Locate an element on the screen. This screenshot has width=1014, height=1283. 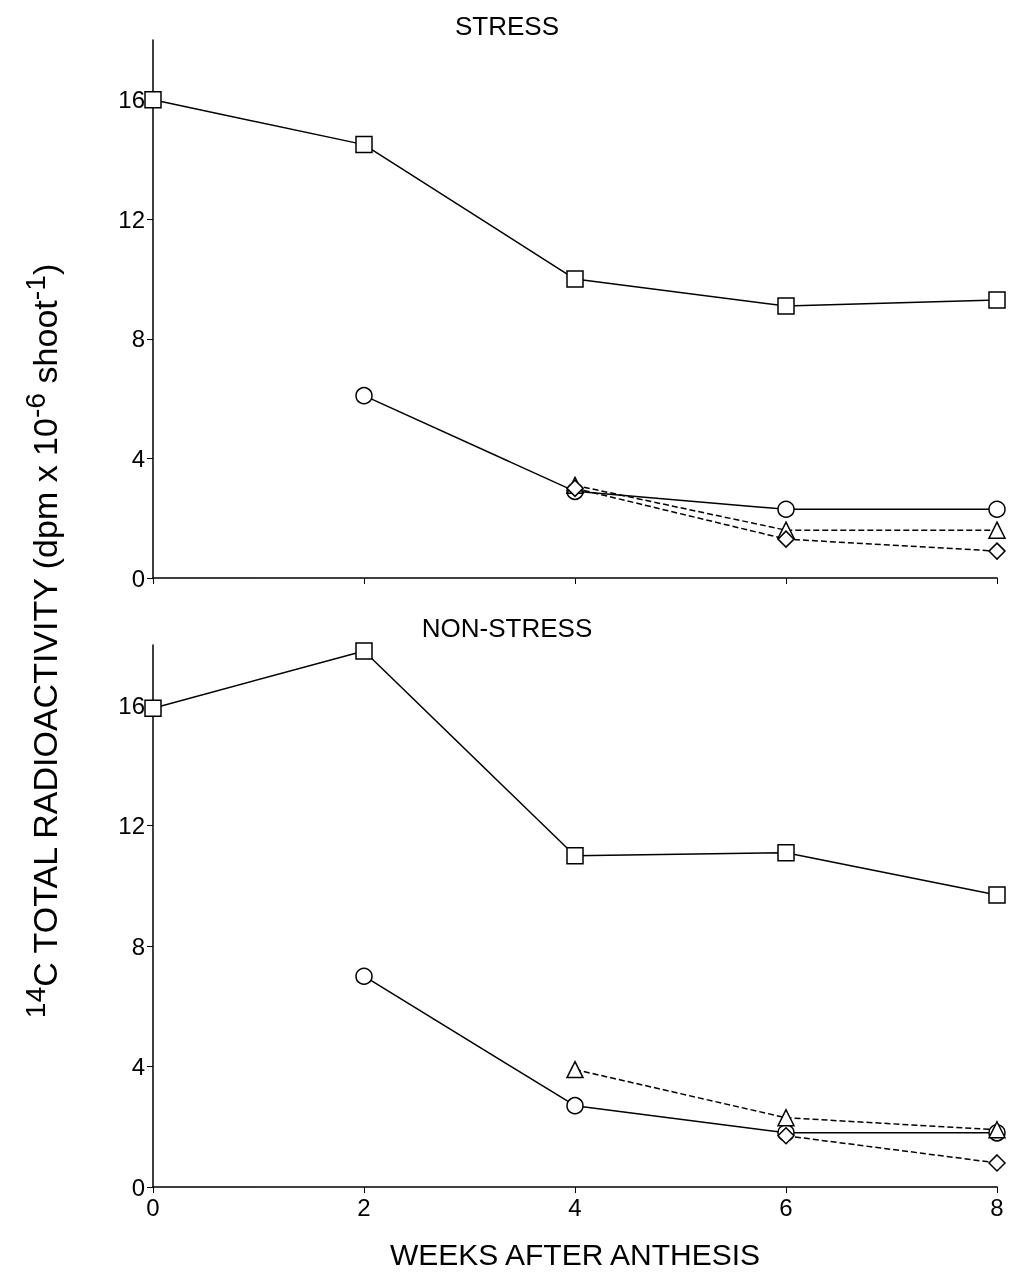
chart-title: NON-STRESS is located at coordinates (507, 628).